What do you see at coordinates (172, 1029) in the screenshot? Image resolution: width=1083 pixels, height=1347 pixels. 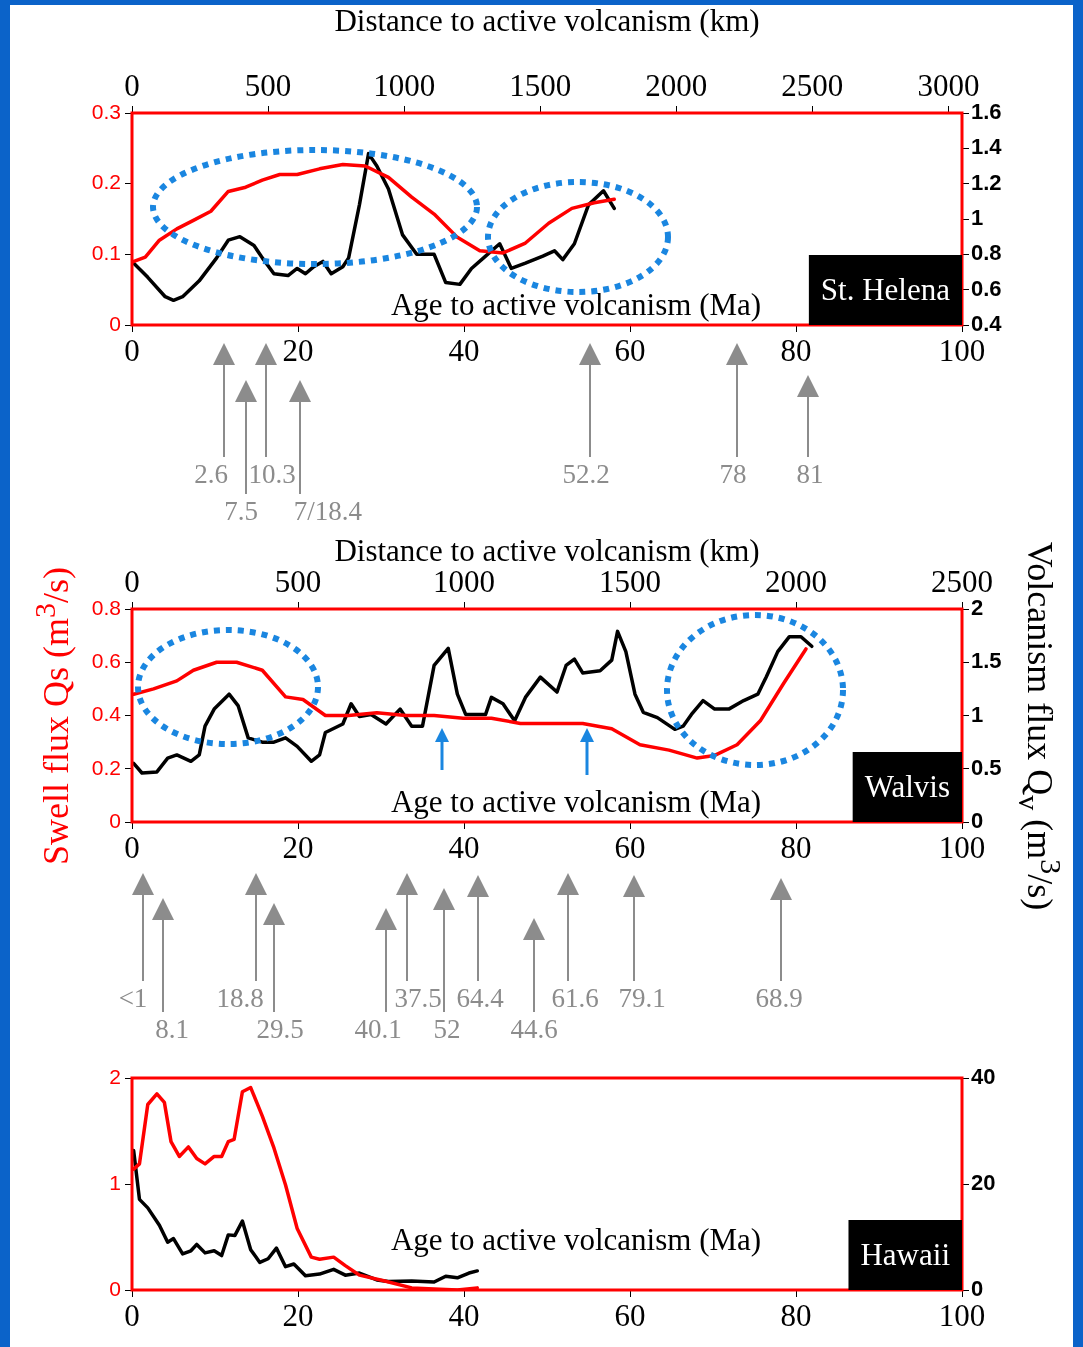 I see `text: 8.1` at bounding box center [172, 1029].